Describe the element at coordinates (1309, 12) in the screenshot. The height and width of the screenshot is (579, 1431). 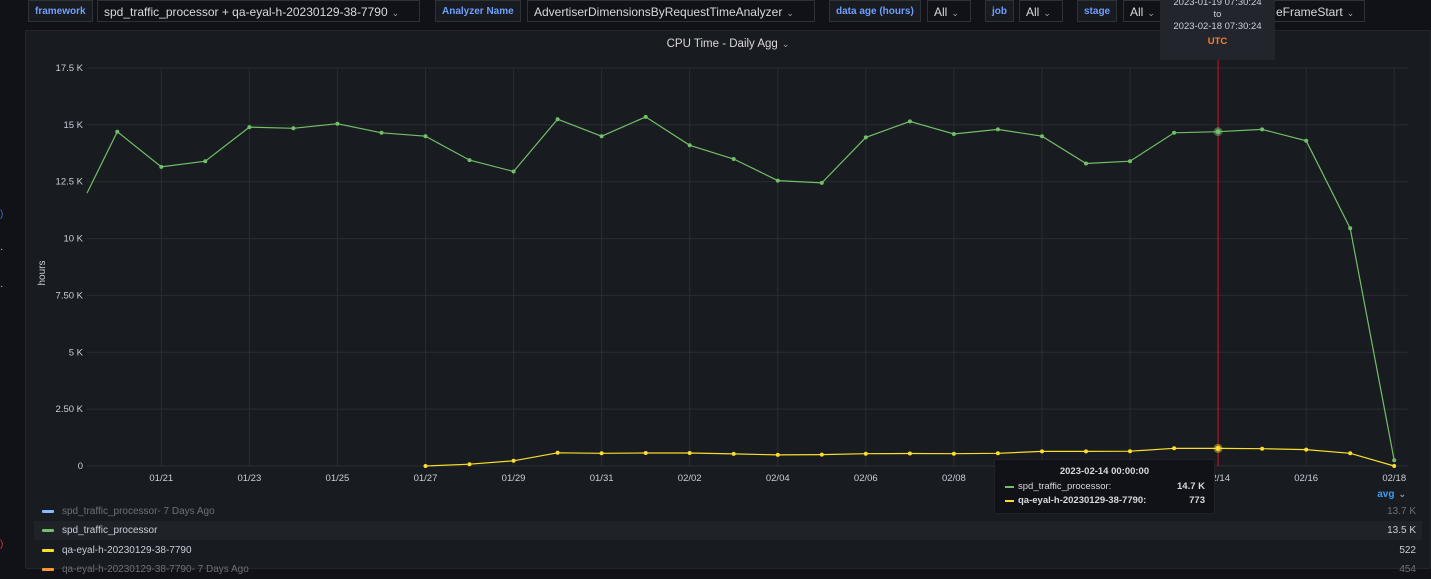
I see `extra-value: eFrameStart` at that location.